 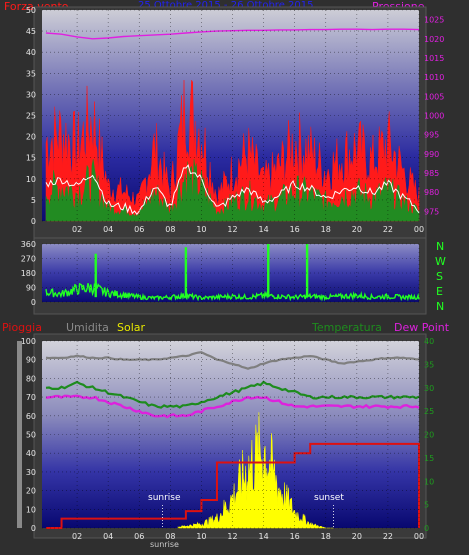 What do you see at coordinates (28, 273) in the screenshot?
I see `p2-left-y-tick: 180` at bounding box center [28, 273].